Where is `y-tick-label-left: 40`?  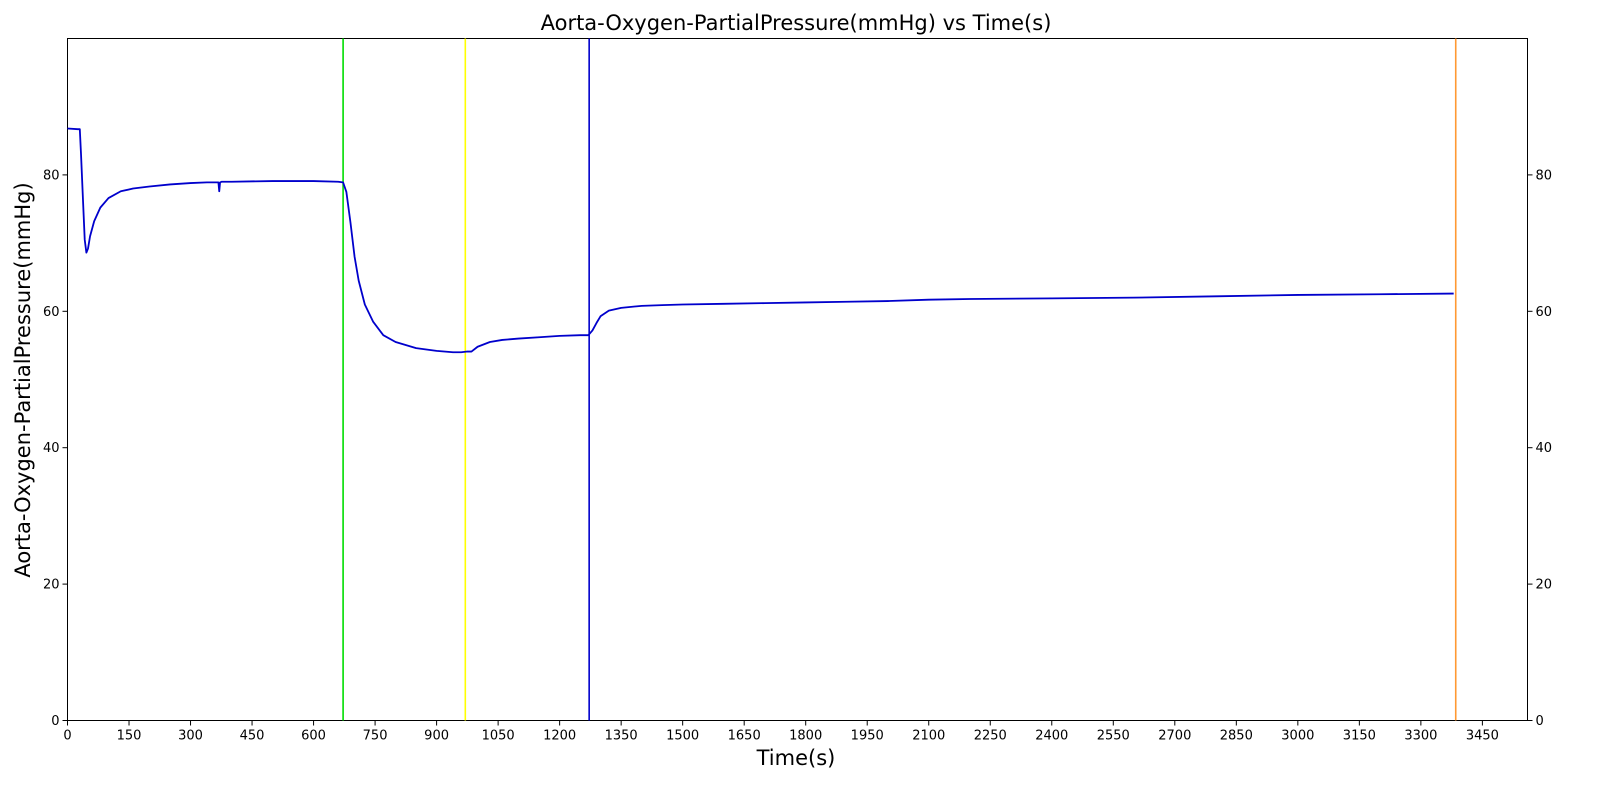 y-tick-label-left: 40 is located at coordinates (51, 448).